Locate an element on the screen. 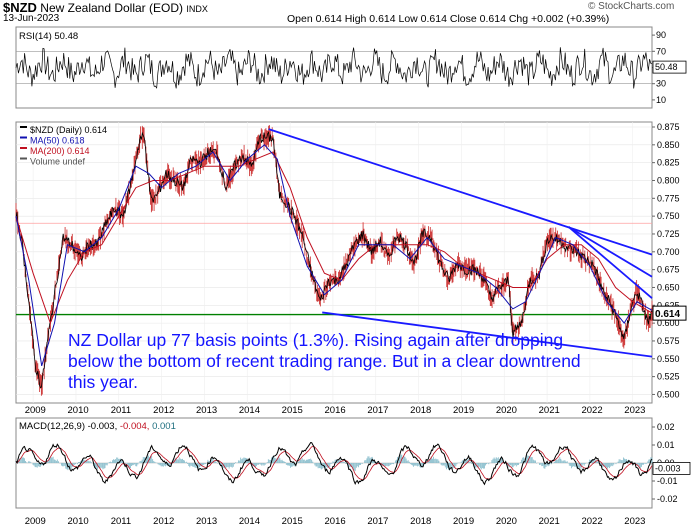  macd-xtick-label: 2022 is located at coordinates (591, 521).